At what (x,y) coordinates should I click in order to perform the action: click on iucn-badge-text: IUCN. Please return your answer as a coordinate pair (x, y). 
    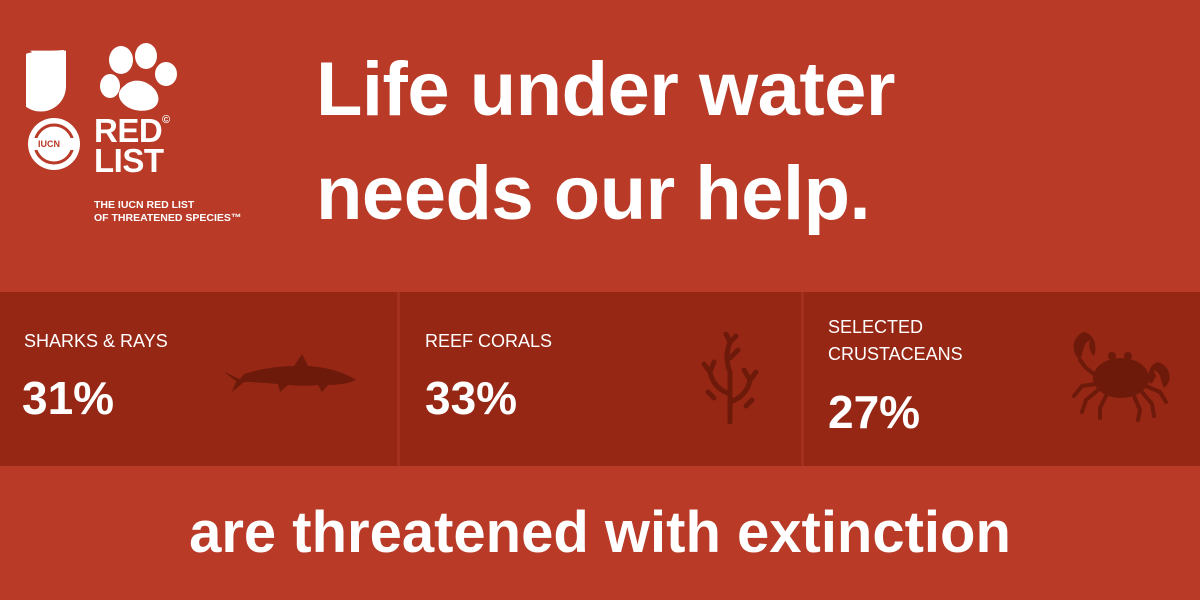
    Looking at the image, I should click on (49, 144).